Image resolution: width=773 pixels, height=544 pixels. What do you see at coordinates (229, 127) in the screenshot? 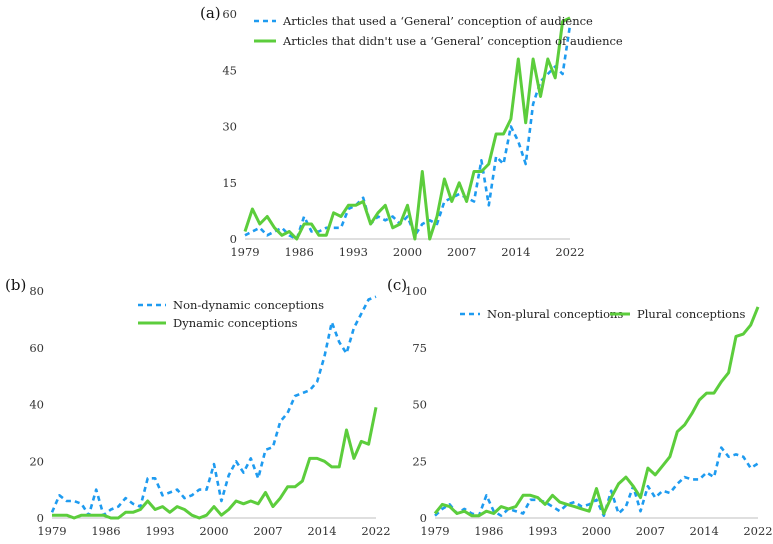
I see `y-tick-label: 30` at bounding box center [229, 127].